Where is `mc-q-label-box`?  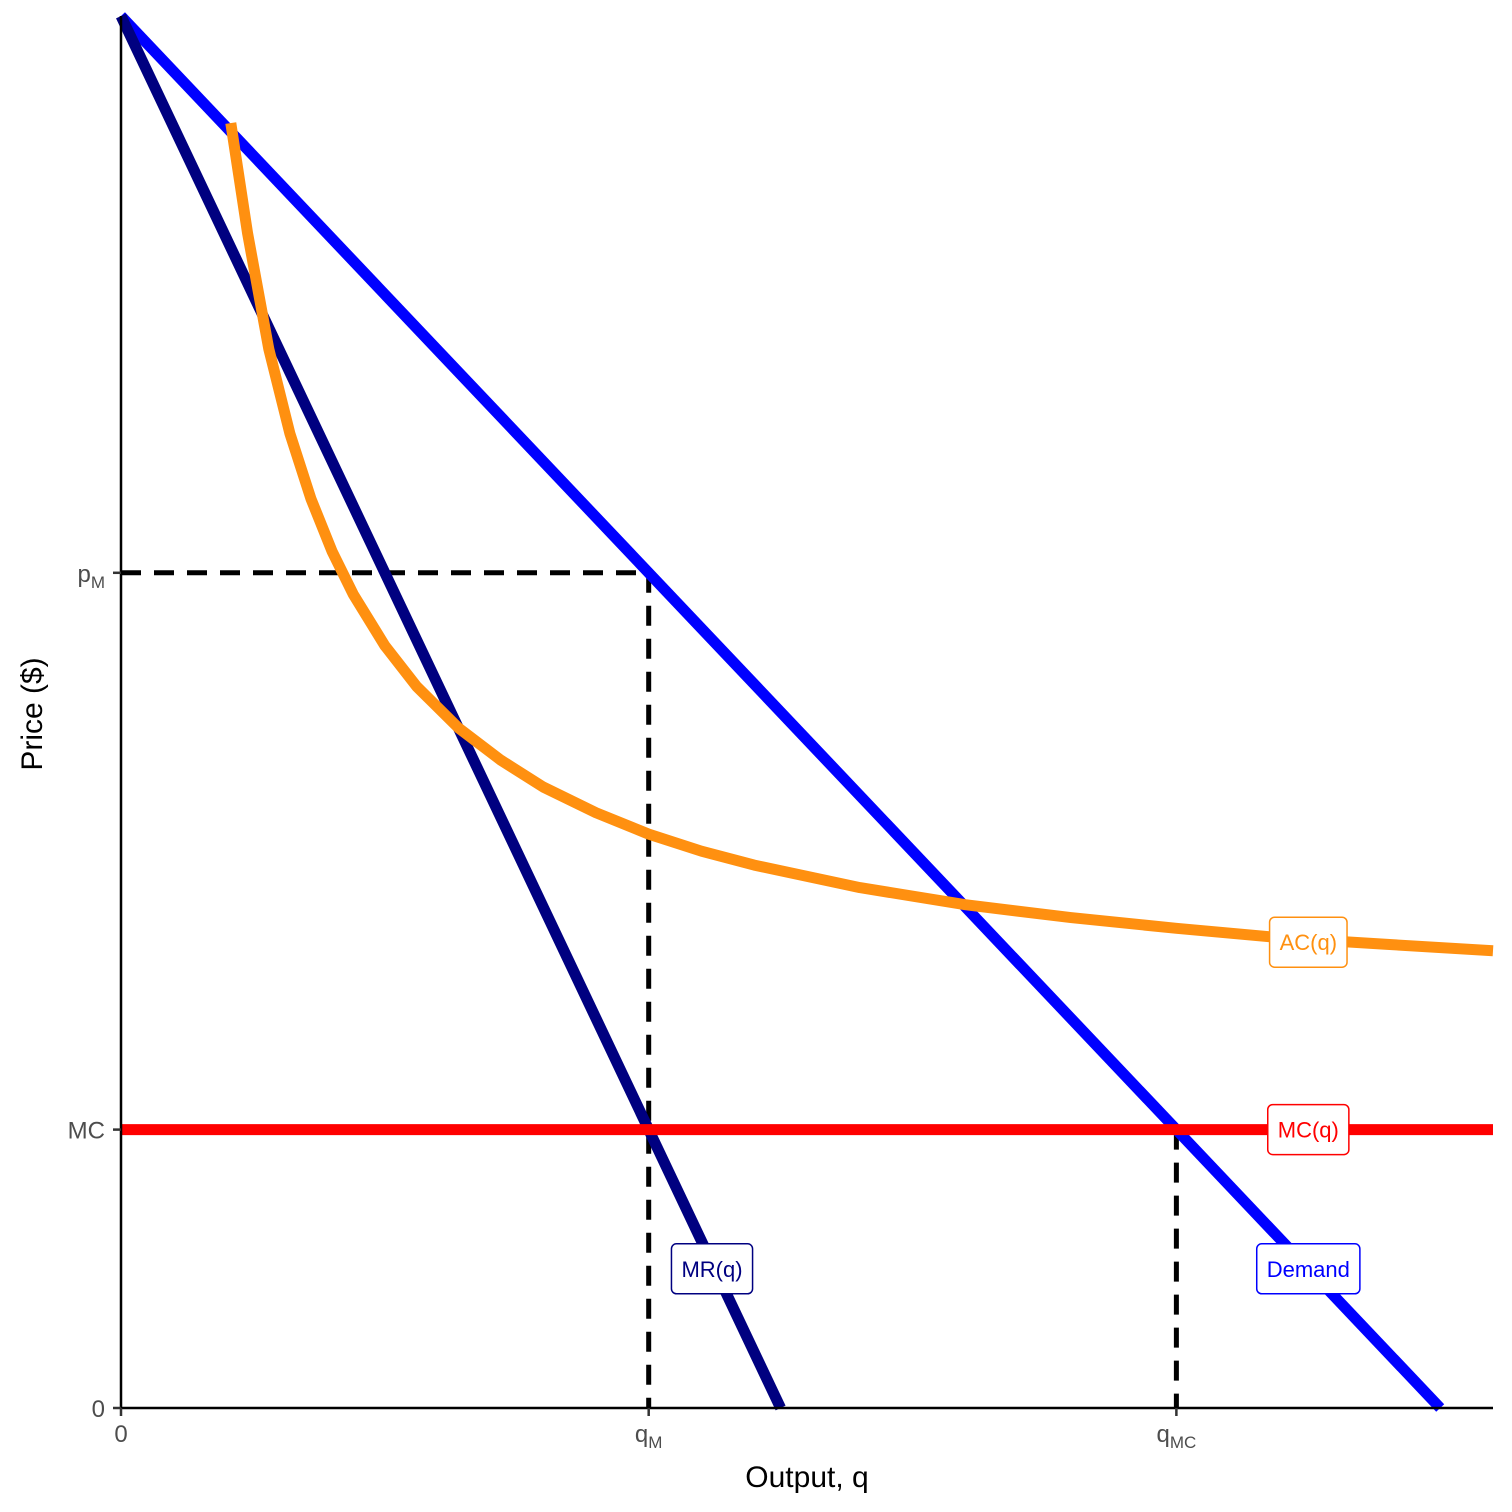 mc-q-label-box is located at coordinates (1308, 1129).